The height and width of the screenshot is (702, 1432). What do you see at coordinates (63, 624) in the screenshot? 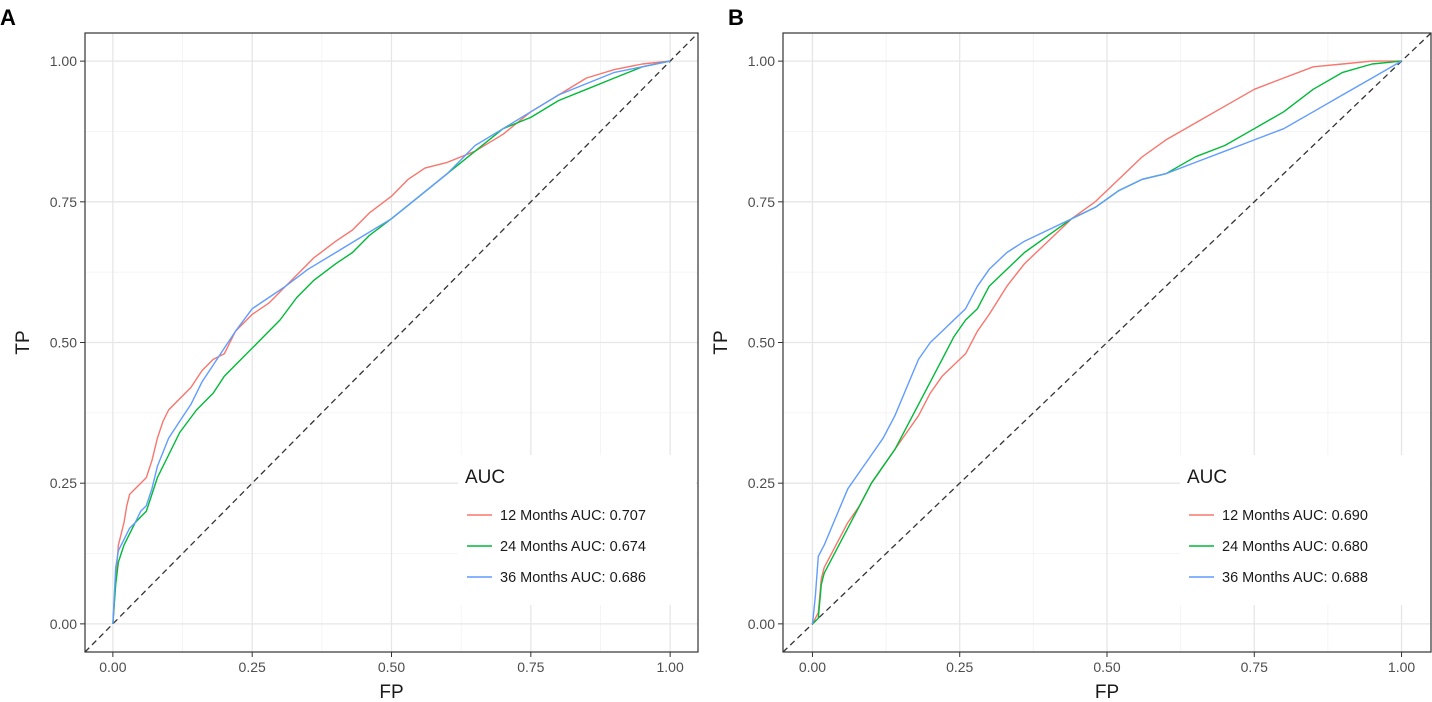
I see `panel-a-y-tick-label-0: 0.00` at bounding box center [63, 624].